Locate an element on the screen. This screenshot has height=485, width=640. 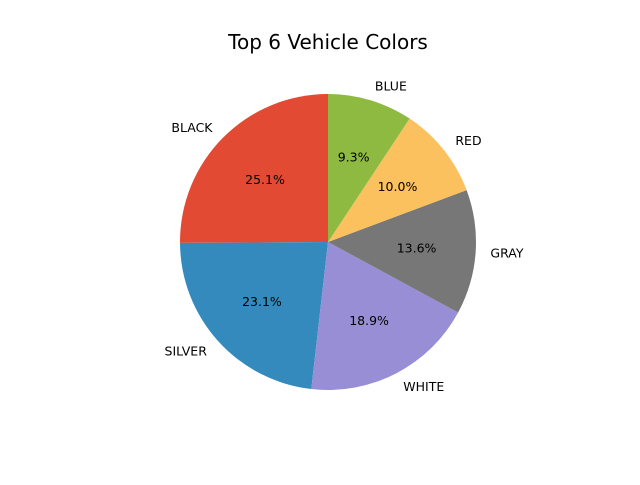
pie-slice-red is located at coordinates (397, 180).